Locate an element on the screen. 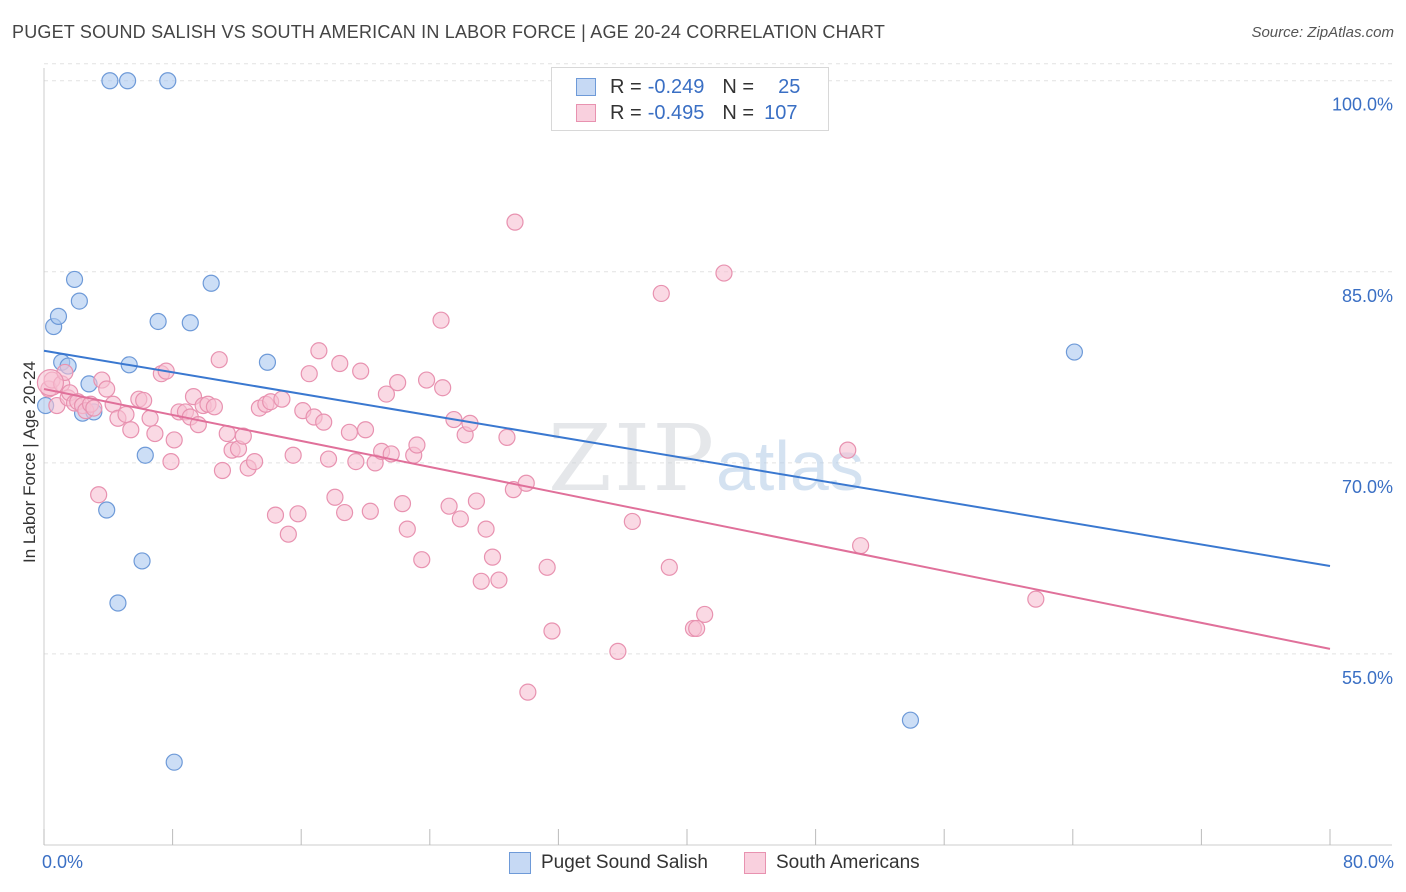 Image resolution: width=1406 pixels, height=892 pixels. watermark-atlas: atlas is located at coordinates (790, 466).